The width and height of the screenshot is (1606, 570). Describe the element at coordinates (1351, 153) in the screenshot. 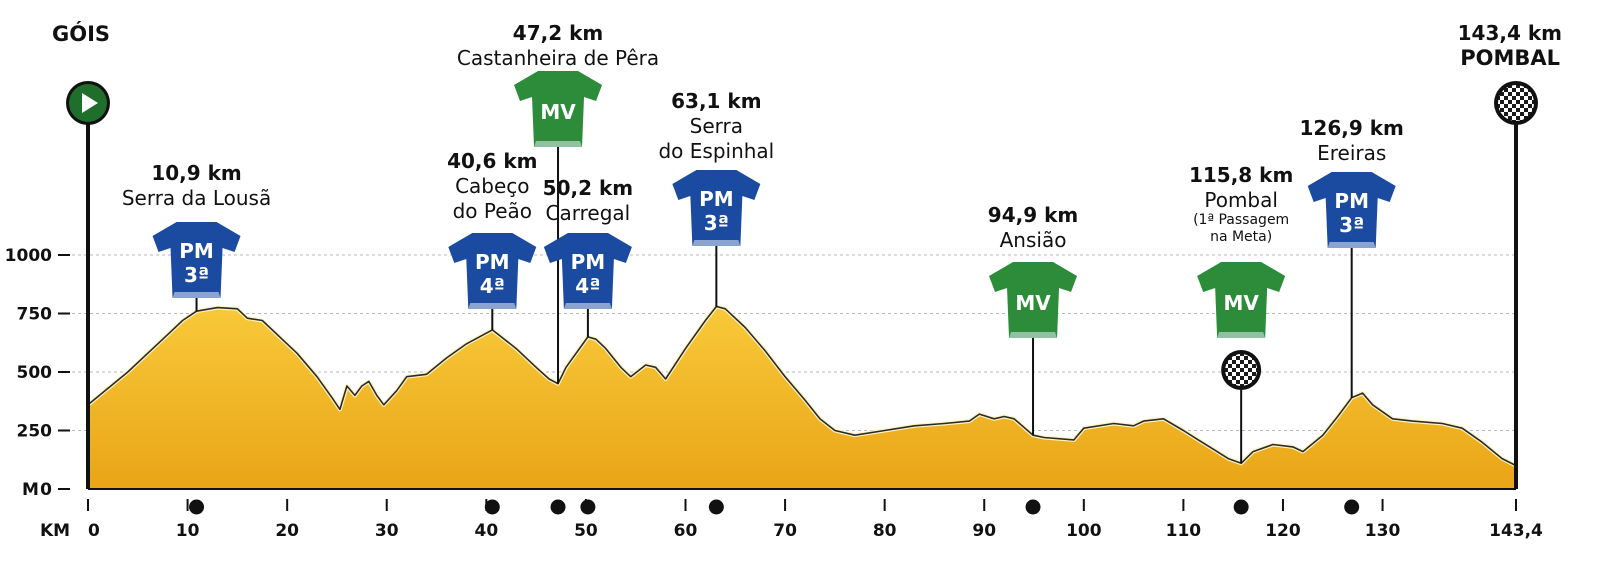

I see `point-name: Ereiras` at that location.